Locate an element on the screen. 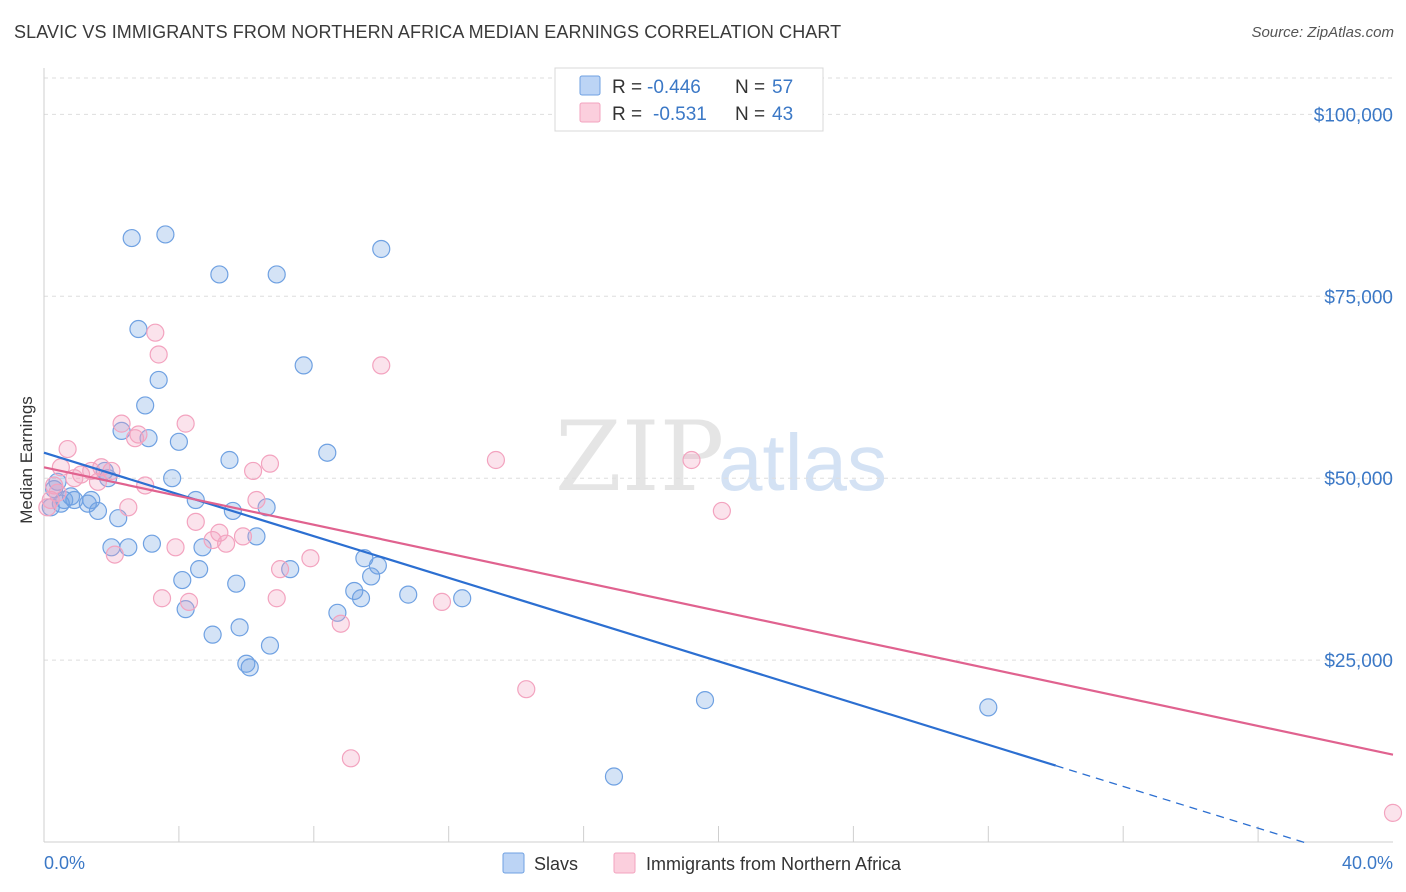  legend-r-value-1: -0.446 is located at coordinates (674, 87).